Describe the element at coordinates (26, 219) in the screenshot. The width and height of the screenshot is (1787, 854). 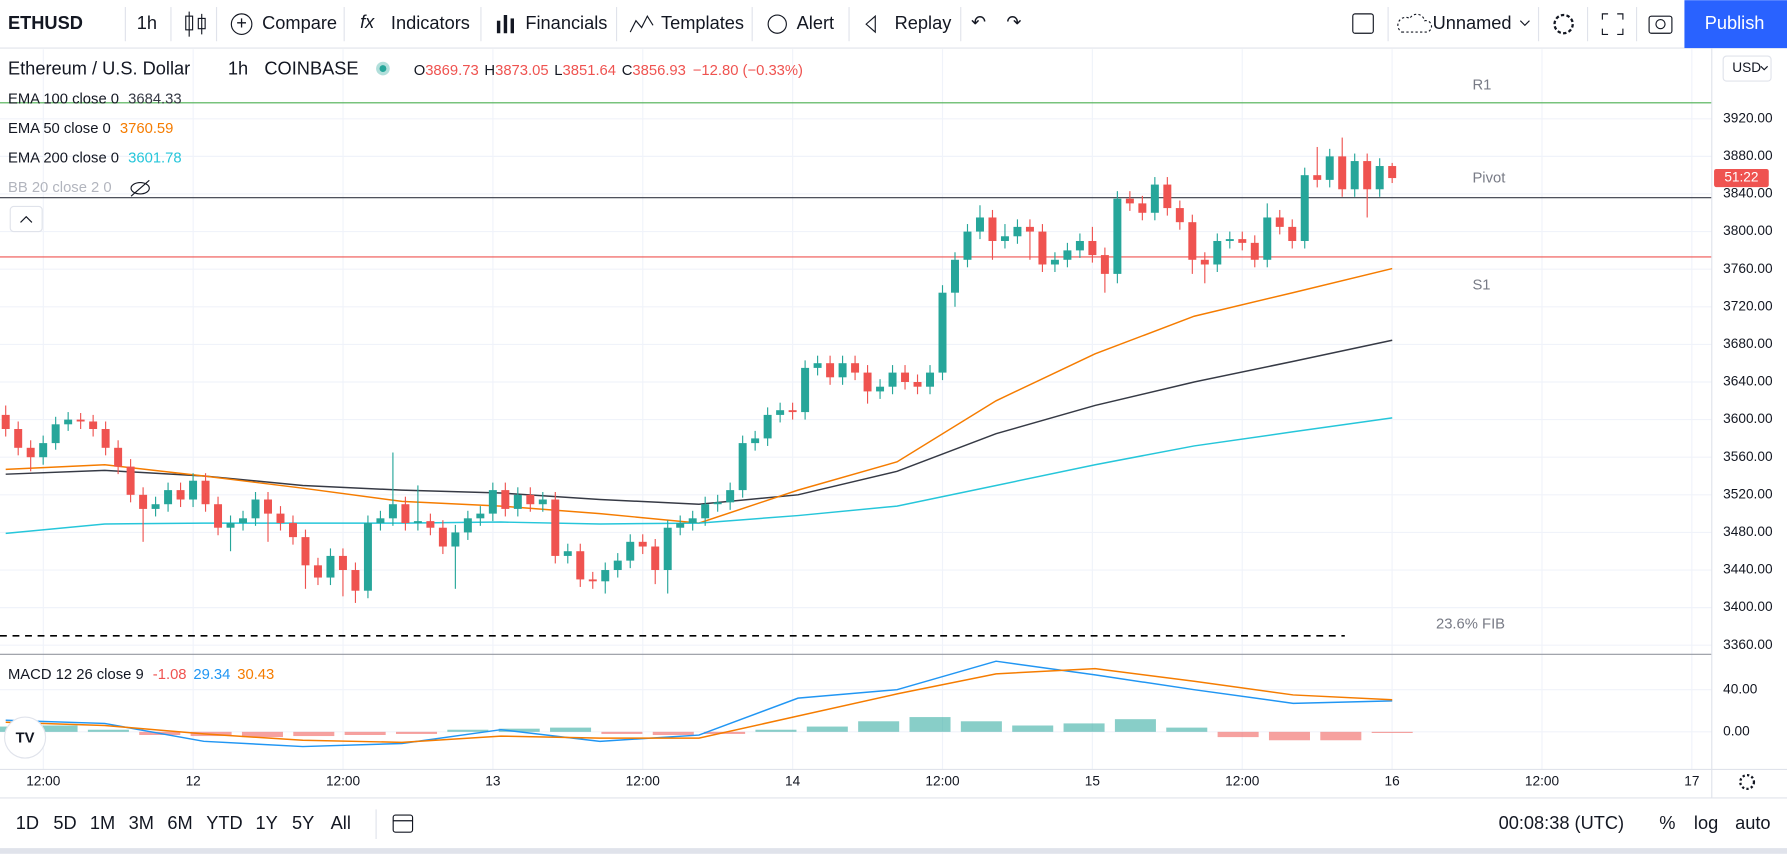
I see `collapse-button` at that location.